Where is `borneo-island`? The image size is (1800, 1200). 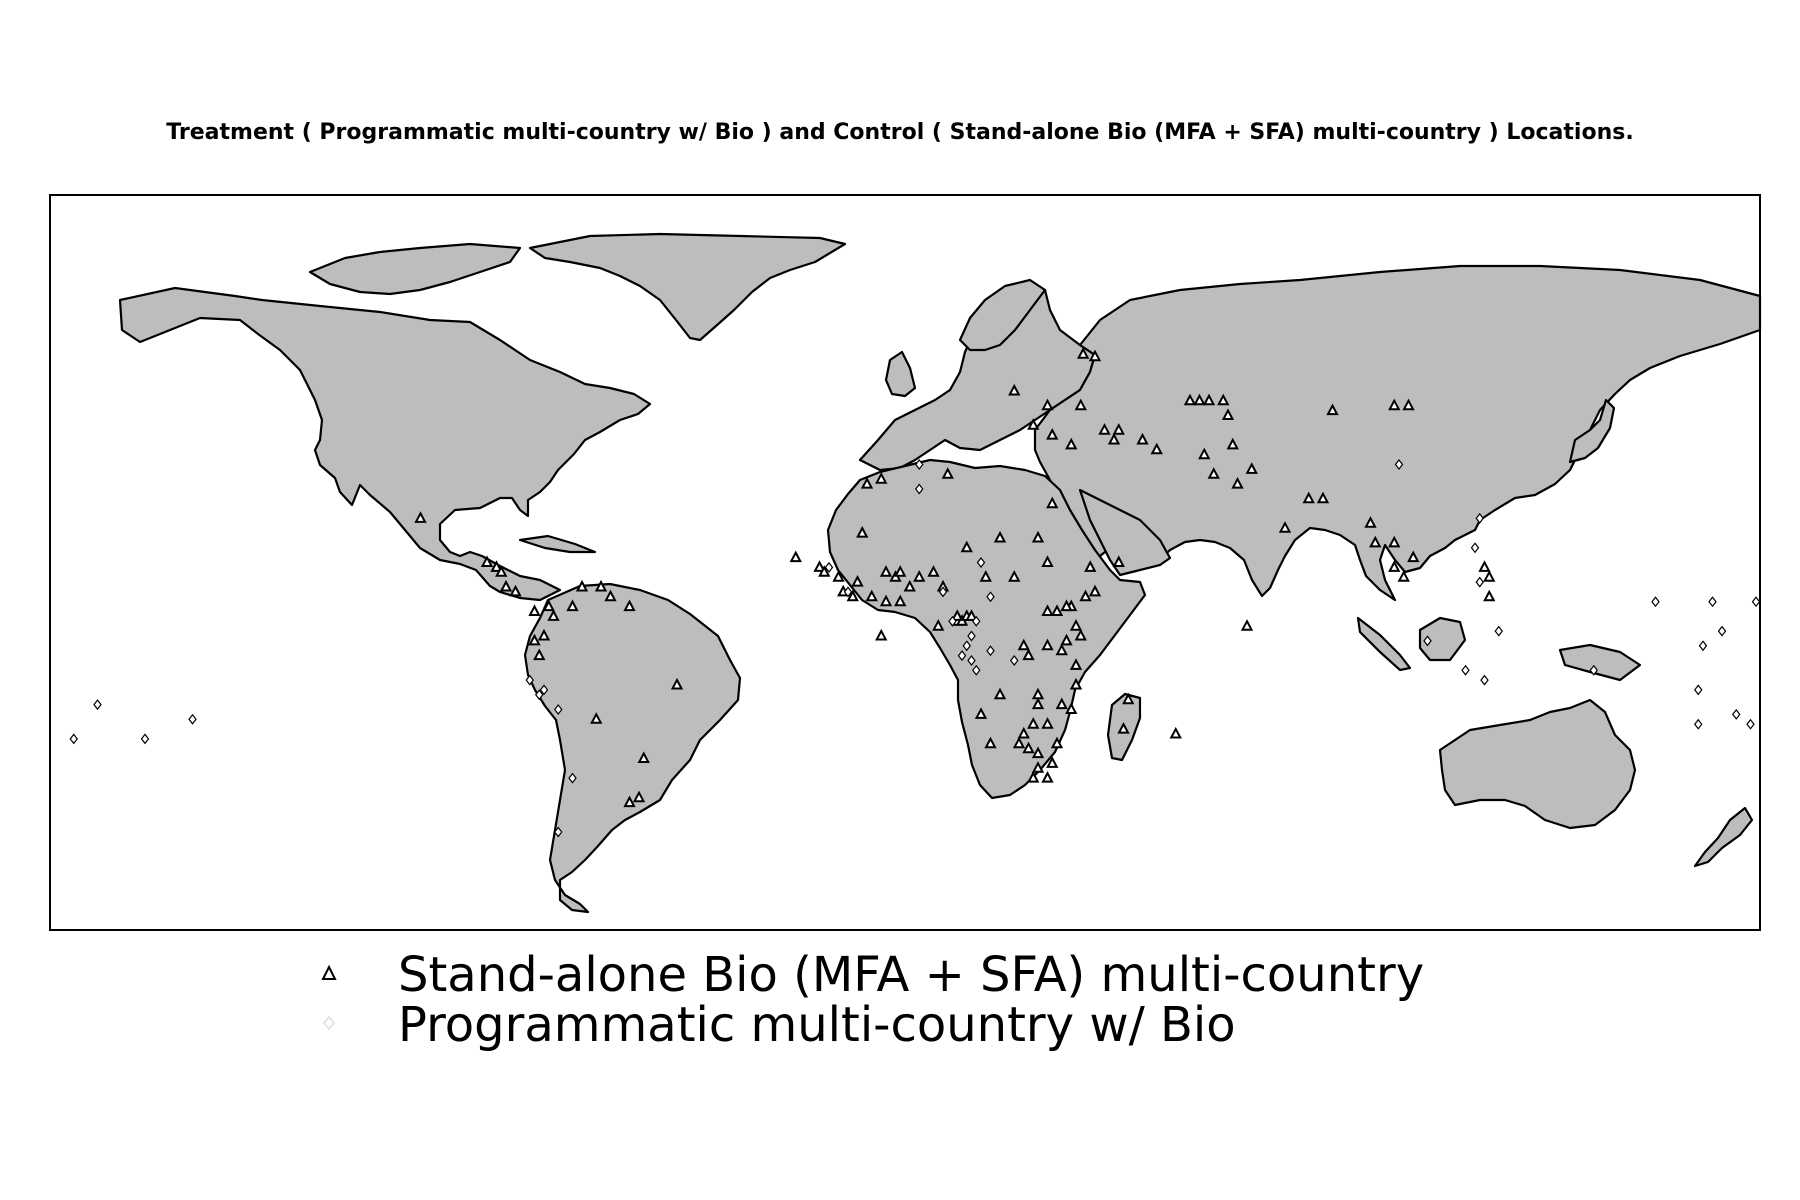 borneo-island is located at coordinates (1442, 639).